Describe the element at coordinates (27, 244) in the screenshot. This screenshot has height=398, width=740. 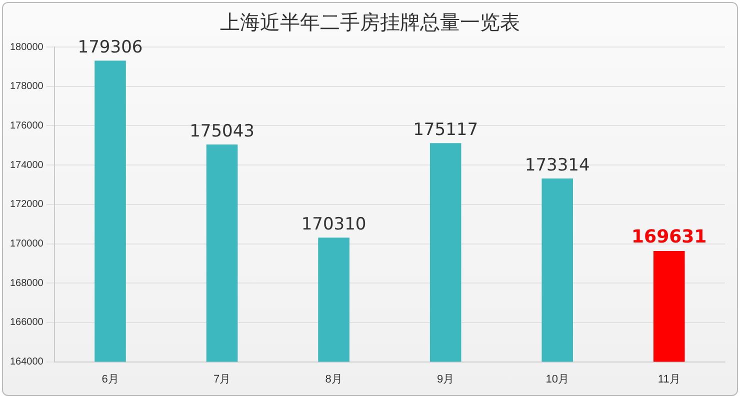
I see `y-tick-label: 170000` at that location.